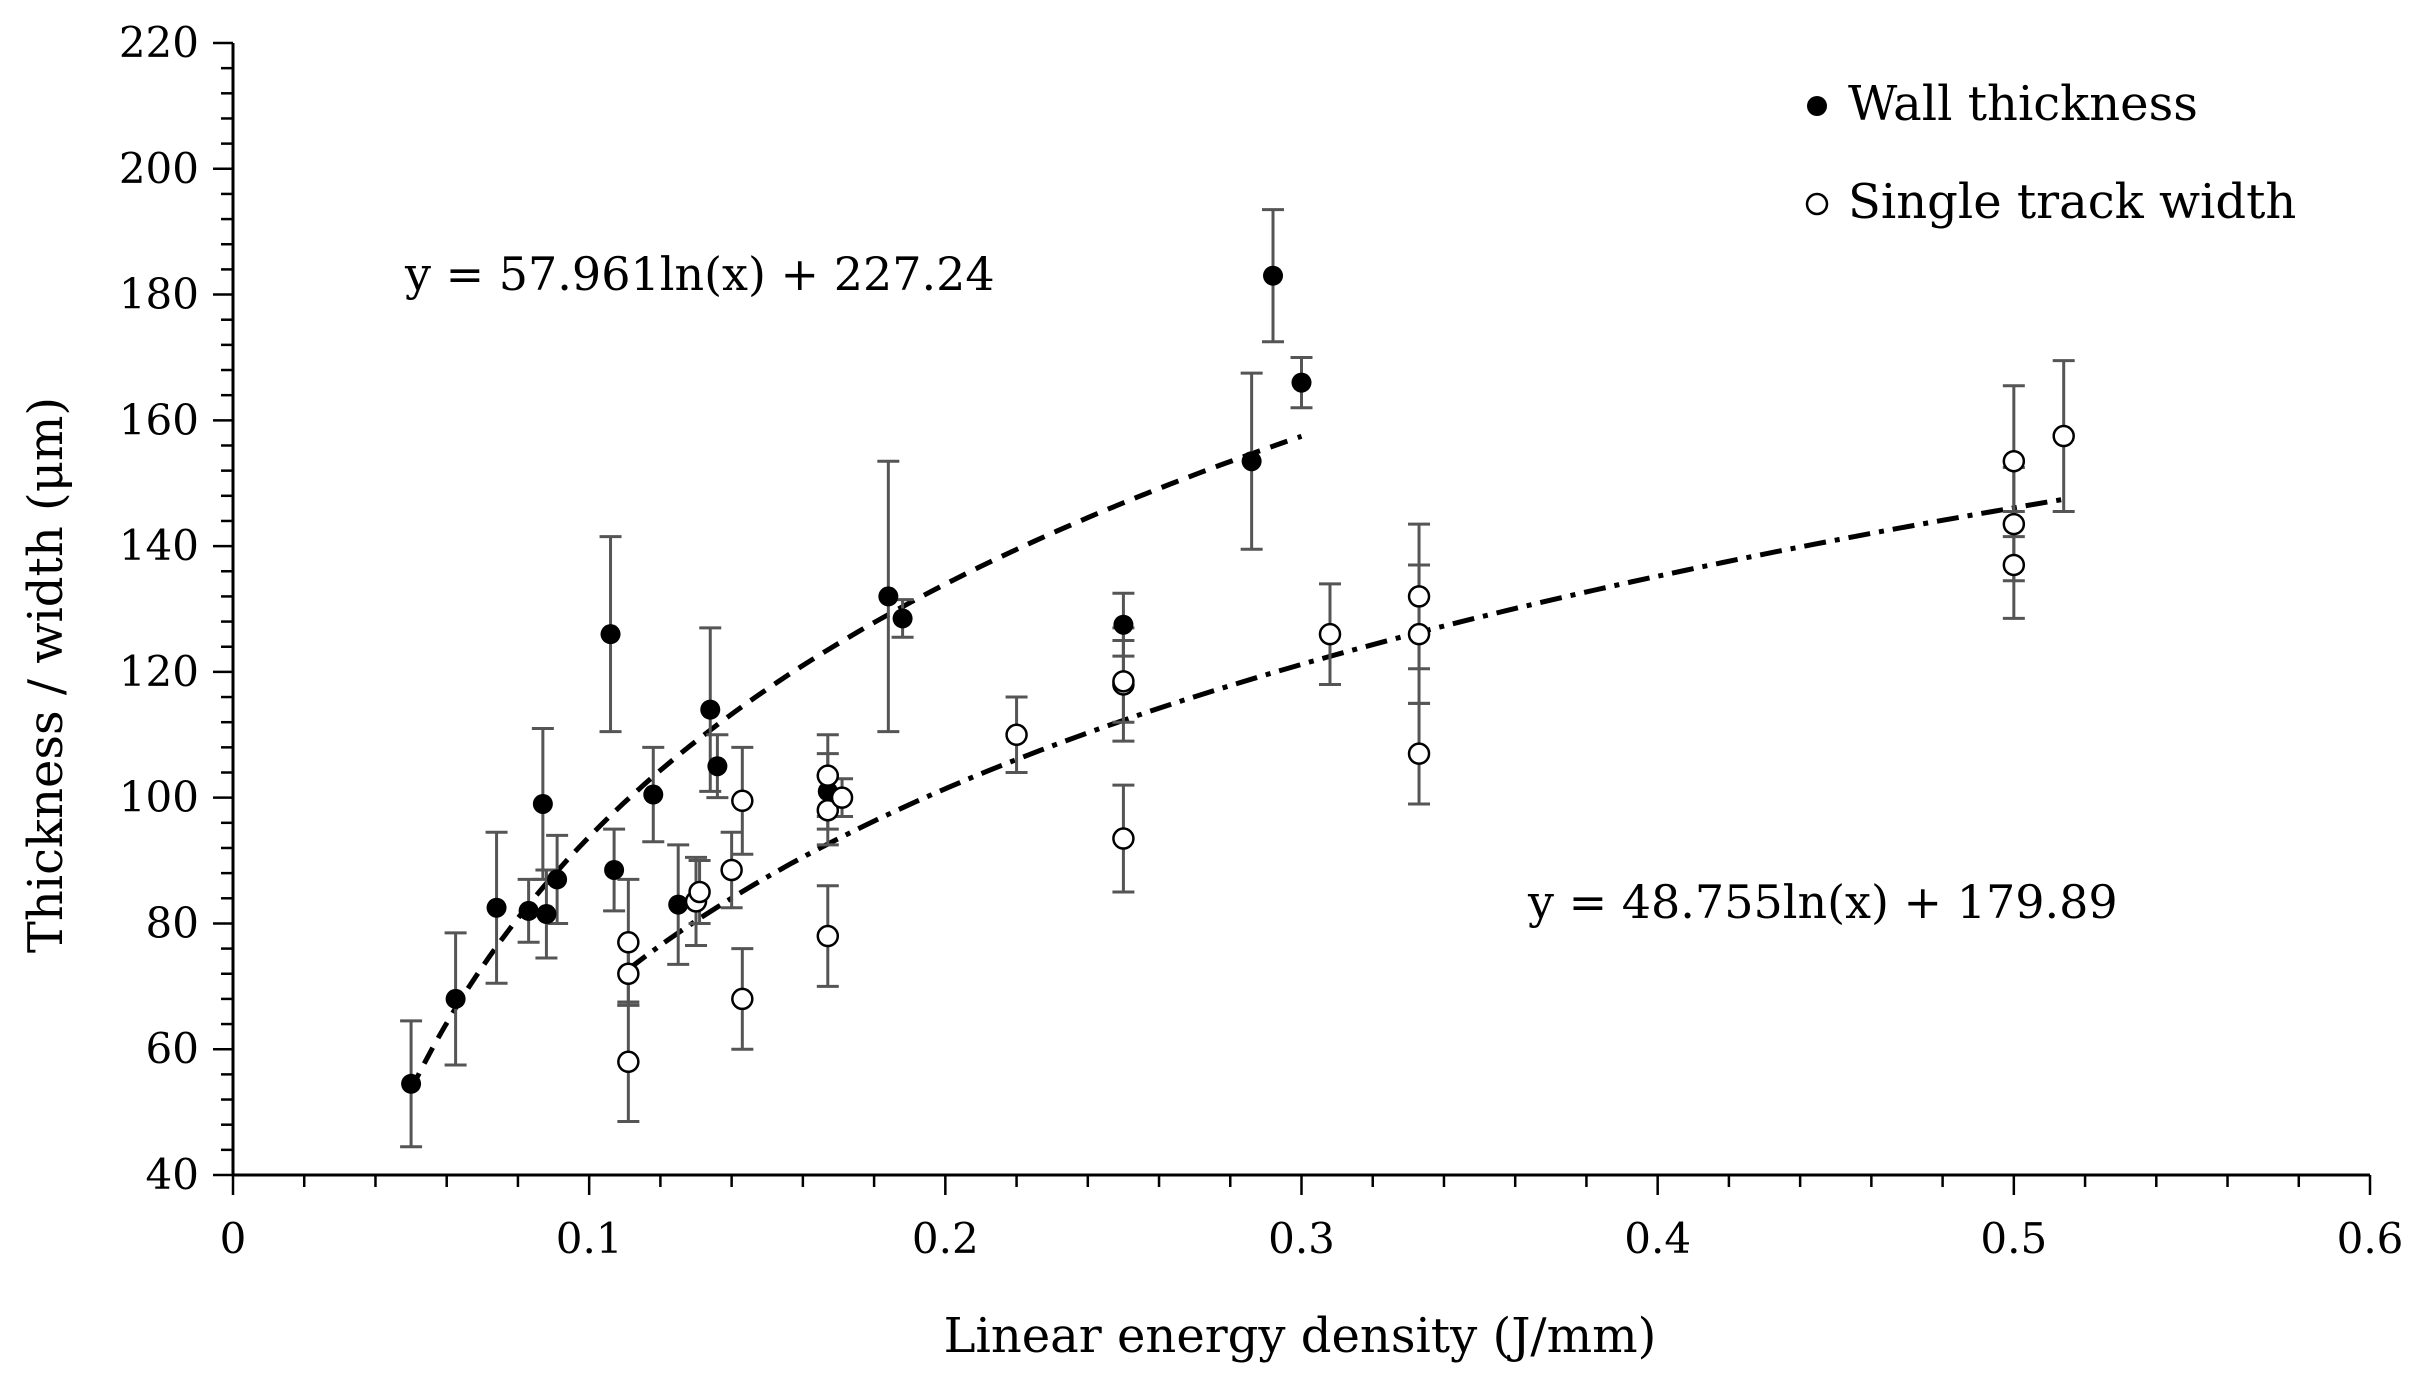 The width and height of the screenshot is (2416, 1384). Describe the element at coordinates (1300, 1336) in the screenshot. I see `x-axis-title: Linear energy density (J/mm)` at that location.